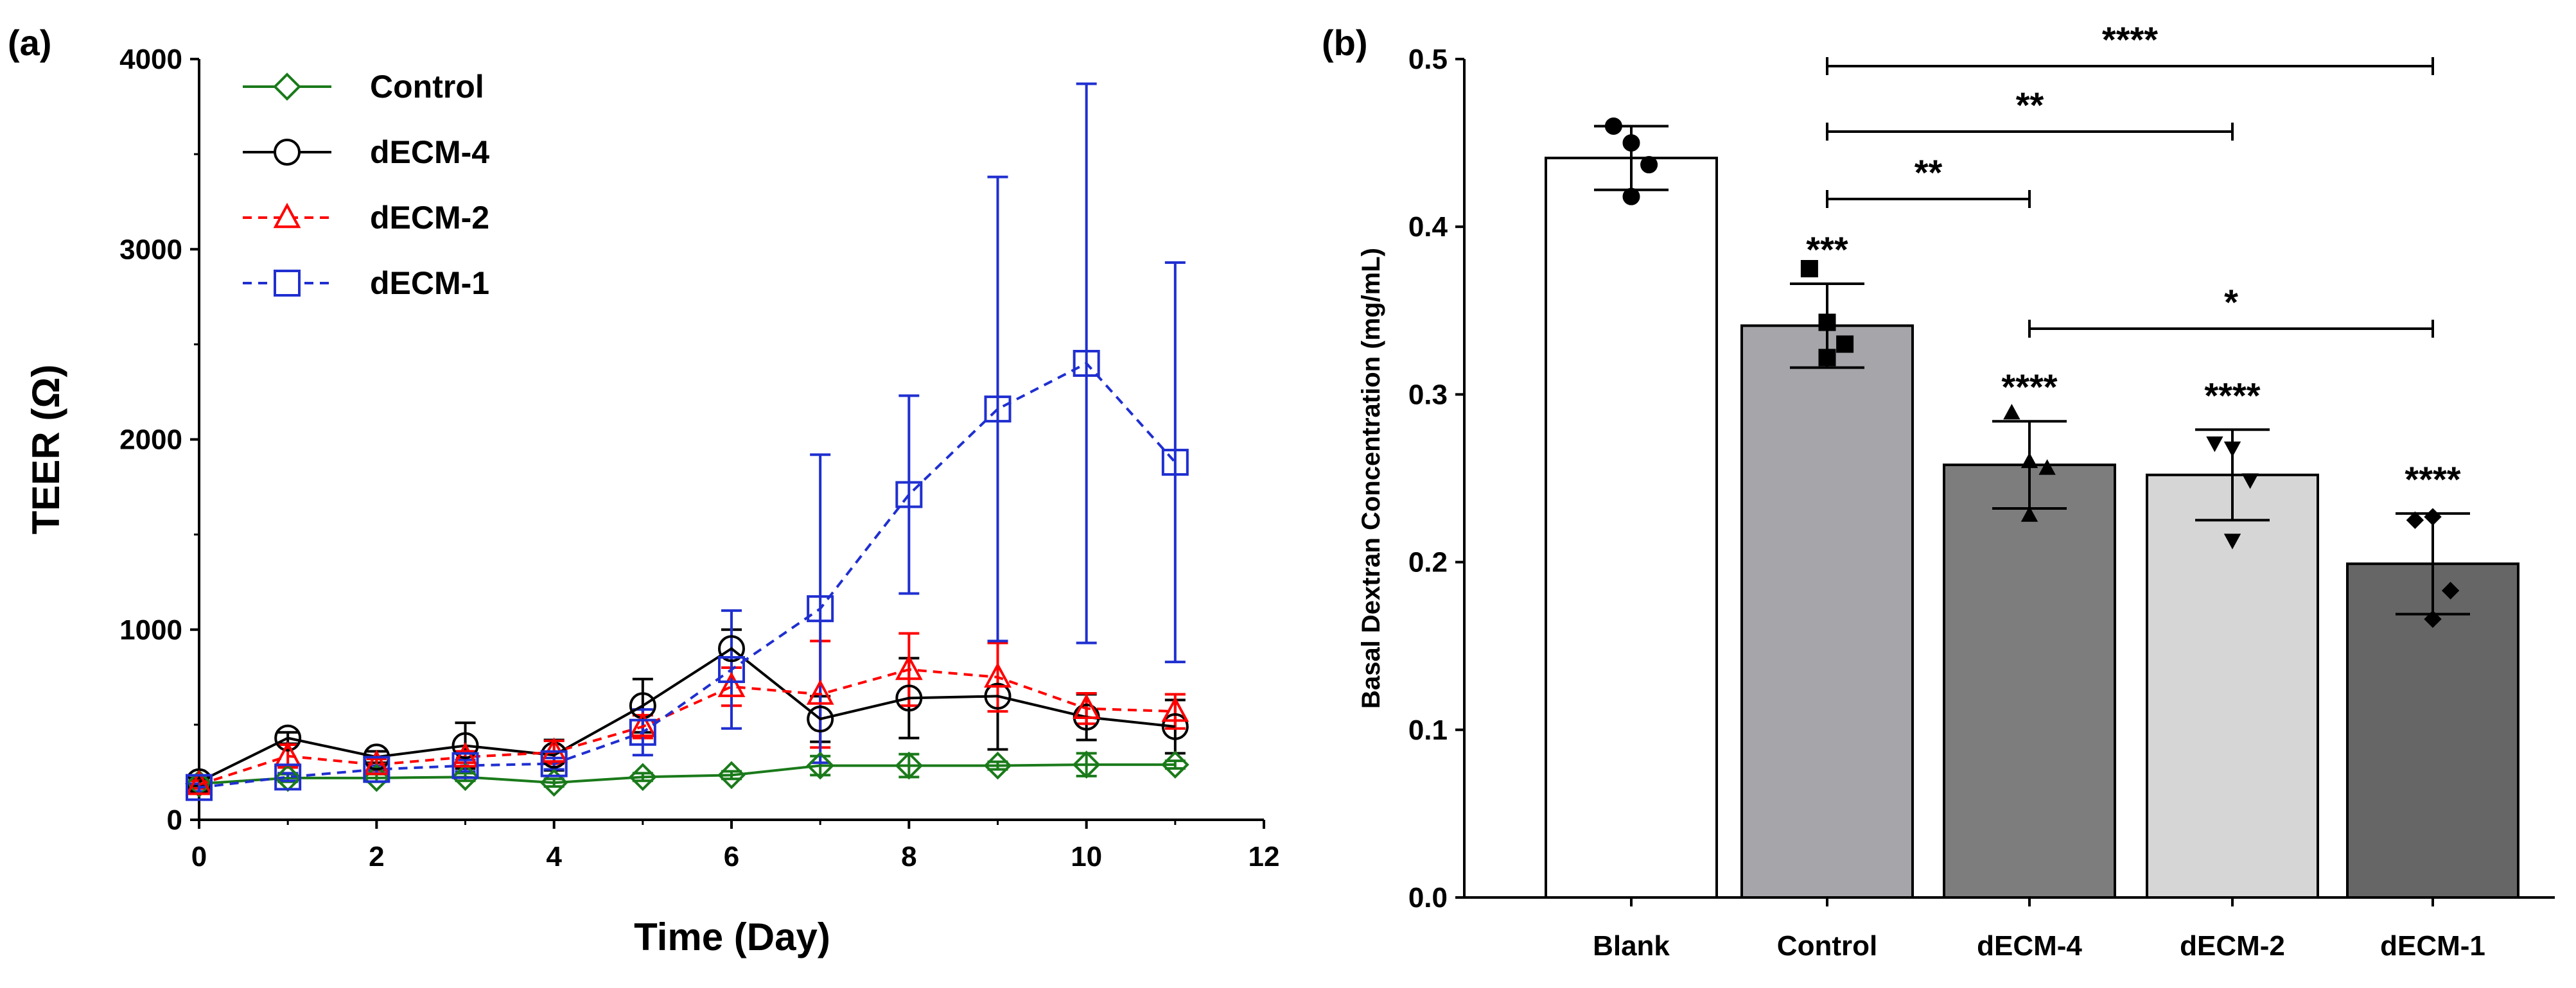 This screenshot has width=2576, height=988. Describe the element at coordinates (2130, 39) in the screenshot. I see `bracket-label: ****` at that location.